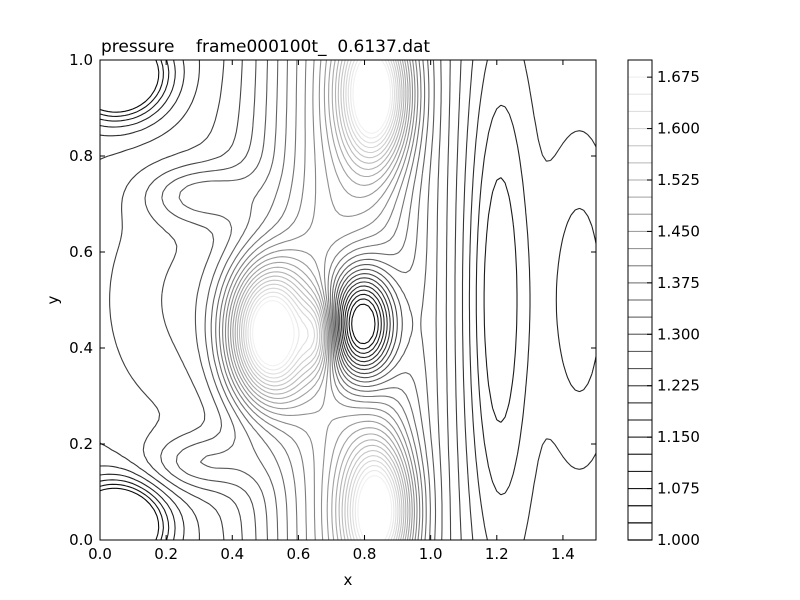  Describe the element at coordinates (265, 47) in the screenshot. I see `chart-title: pressure frame000100t_ 0.6137.dat` at that location.